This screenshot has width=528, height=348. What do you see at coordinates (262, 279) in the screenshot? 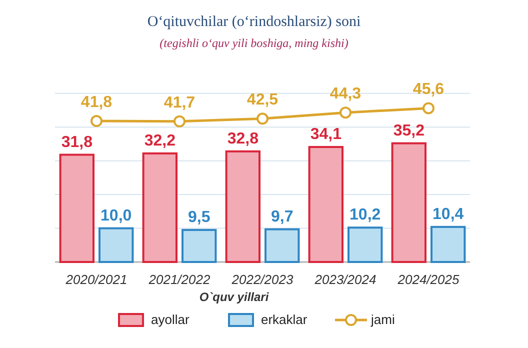
I see `x-tick-label: 2022/2023` at bounding box center [262, 279].